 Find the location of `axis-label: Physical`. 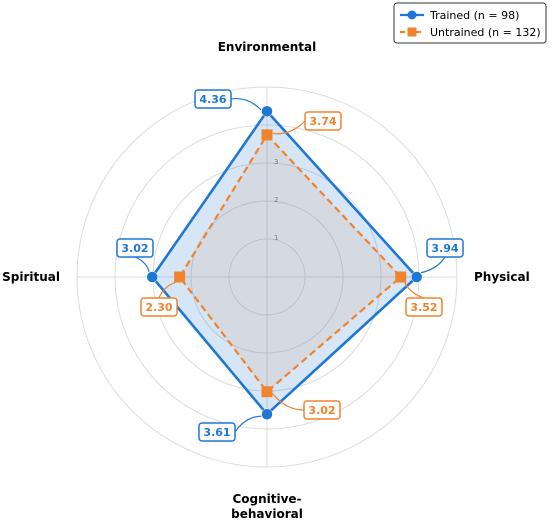

axis-label: Physical is located at coordinates (502, 277).